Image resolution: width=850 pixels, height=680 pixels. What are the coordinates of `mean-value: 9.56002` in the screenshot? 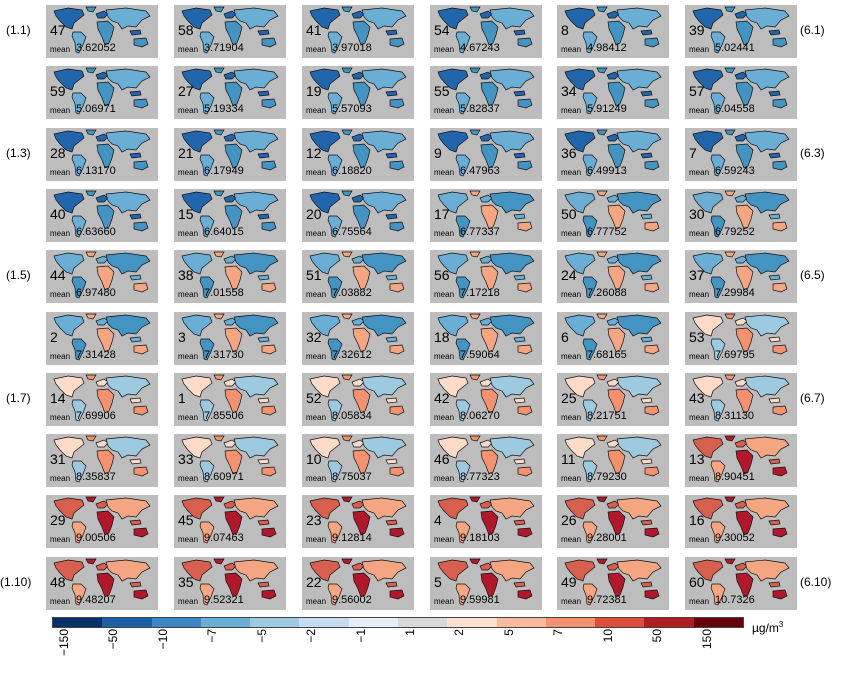 It's located at (352, 599).